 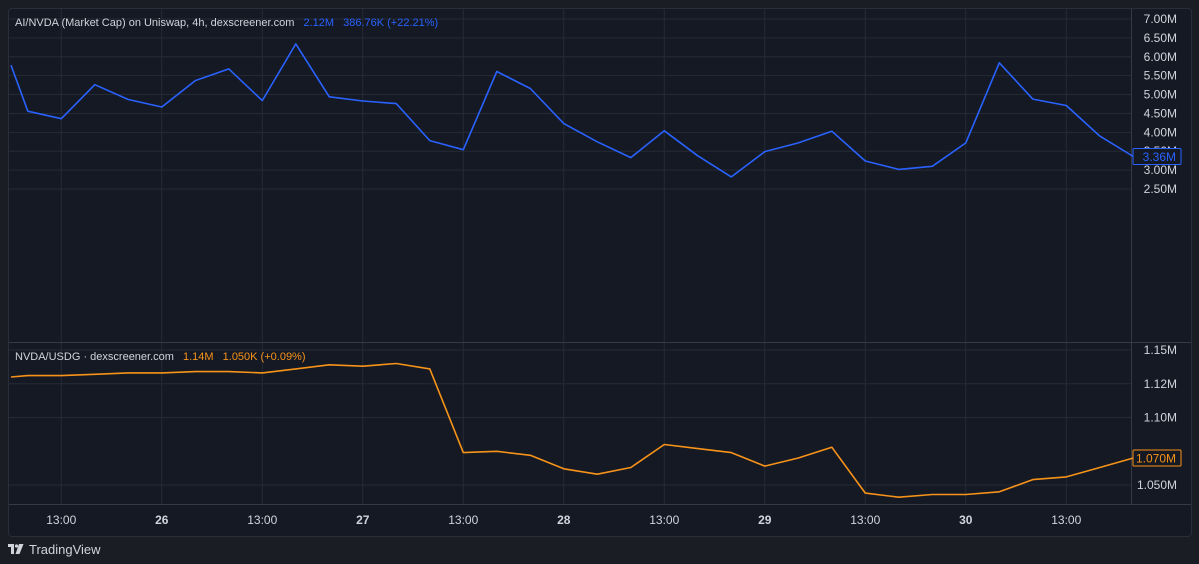 What do you see at coordinates (391, 23) in the screenshot?
I see `top-legend-change: 386.76K (+22.21%)` at bounding box center [391, 23].